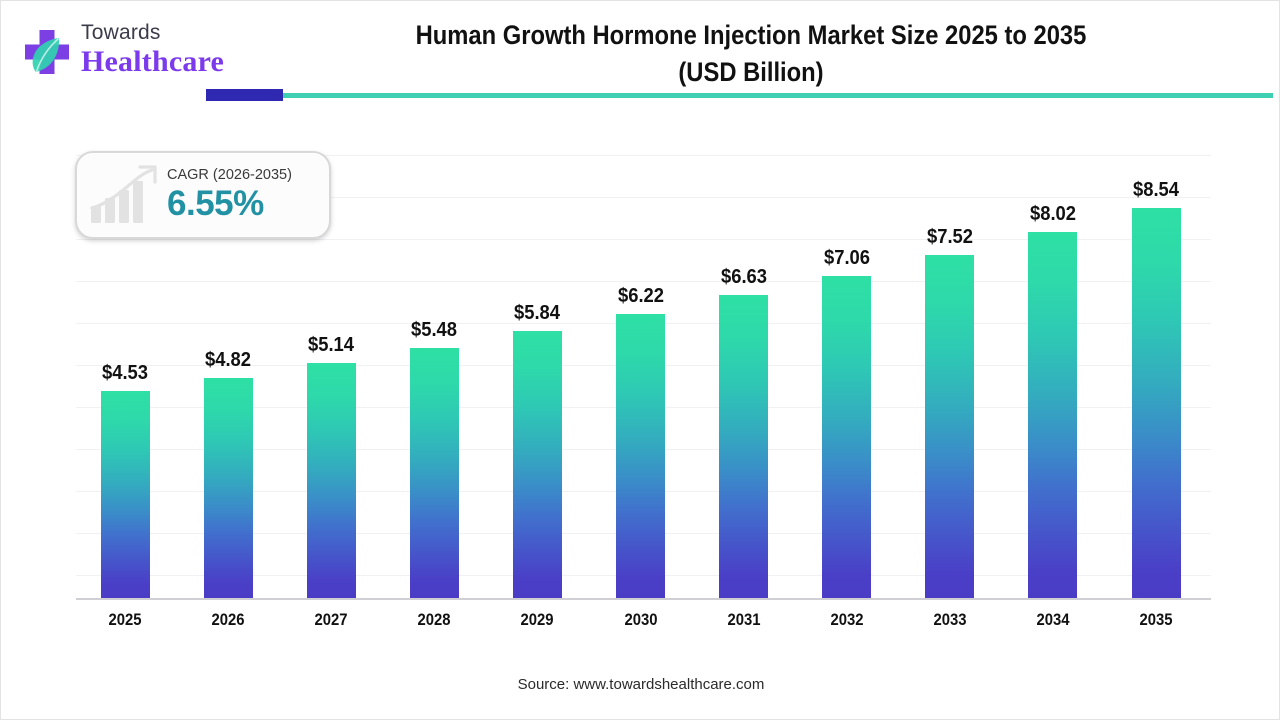 This screenshot has height=720, width=1280. Describe the element at coordinates (643, 599) in the screenshot. I see `x-axis-line` at that location.